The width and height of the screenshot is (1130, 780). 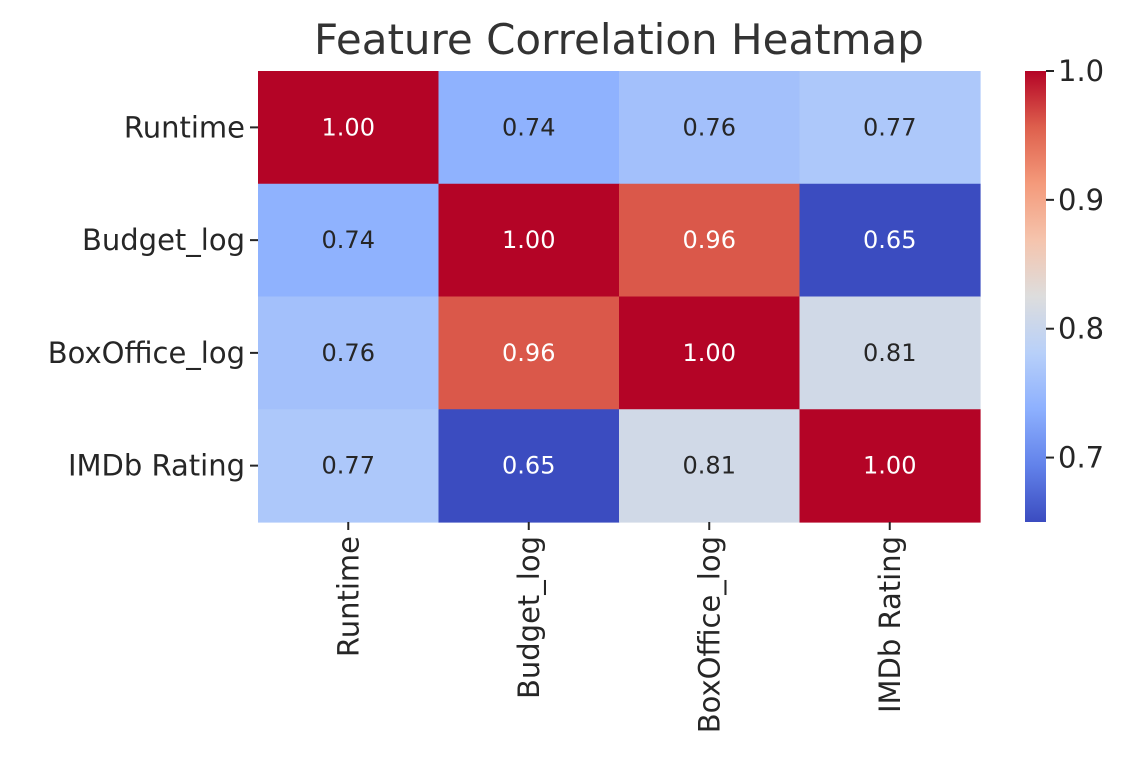 I want to click on colorbar-tick-label: 0.7, so click(x=1081, y=458).